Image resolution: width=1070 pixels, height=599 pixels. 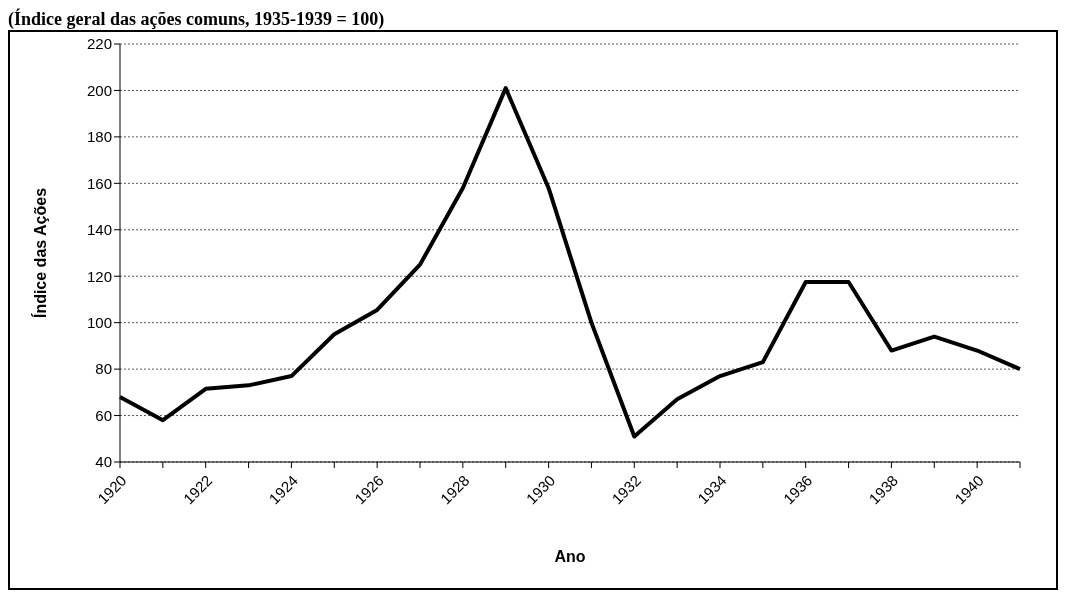 I want to click on y-axis-title: Índice das Ações, so click(x=39, y=253).